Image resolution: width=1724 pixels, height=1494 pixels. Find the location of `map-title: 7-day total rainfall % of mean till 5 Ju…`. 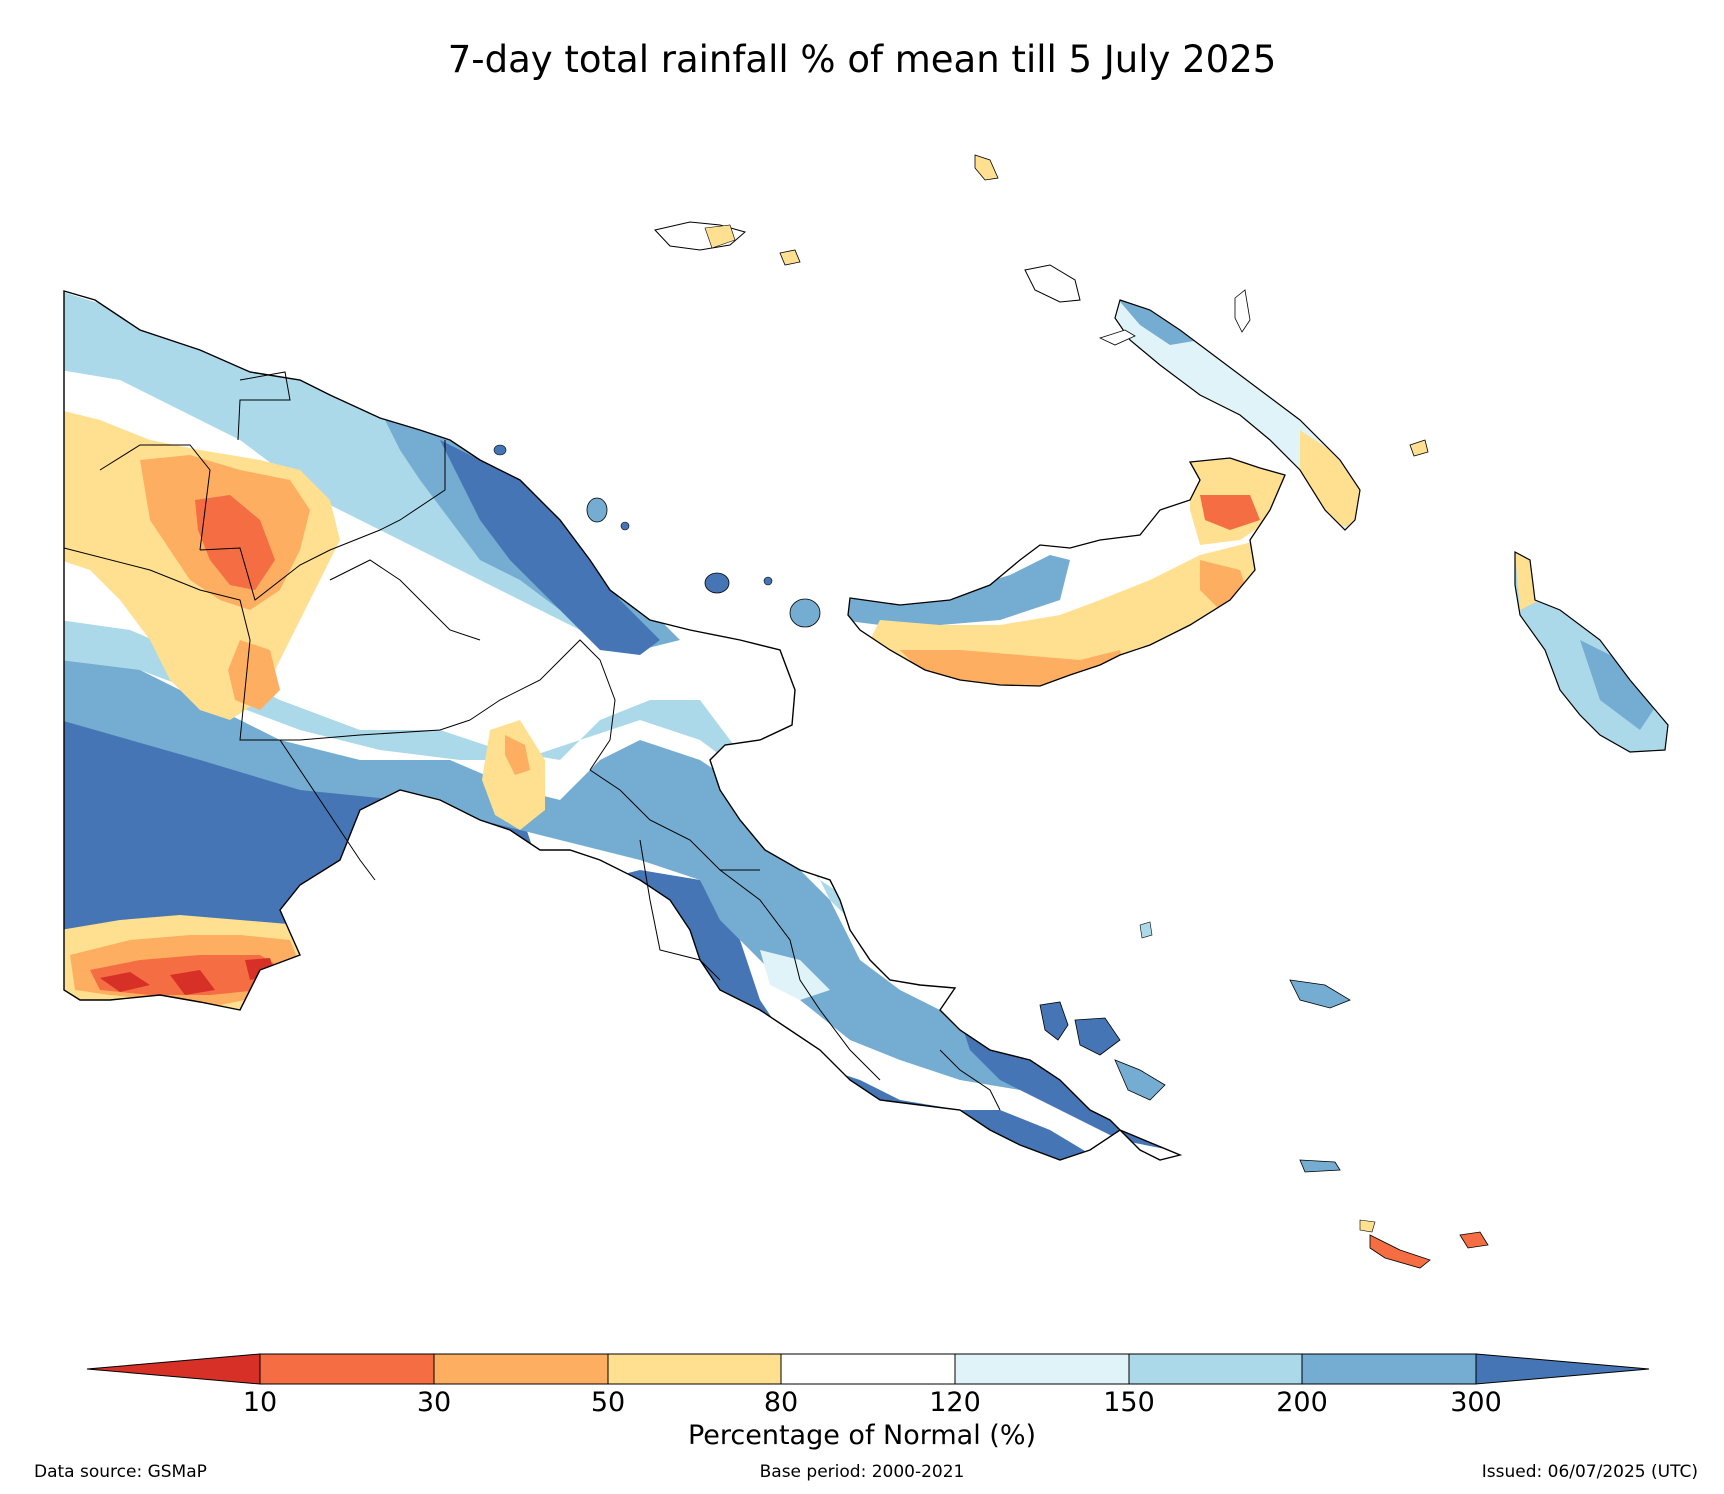

map-title: 7-day total rainfall % of mean till 5 Ju… is located at coordinates (862, 59).